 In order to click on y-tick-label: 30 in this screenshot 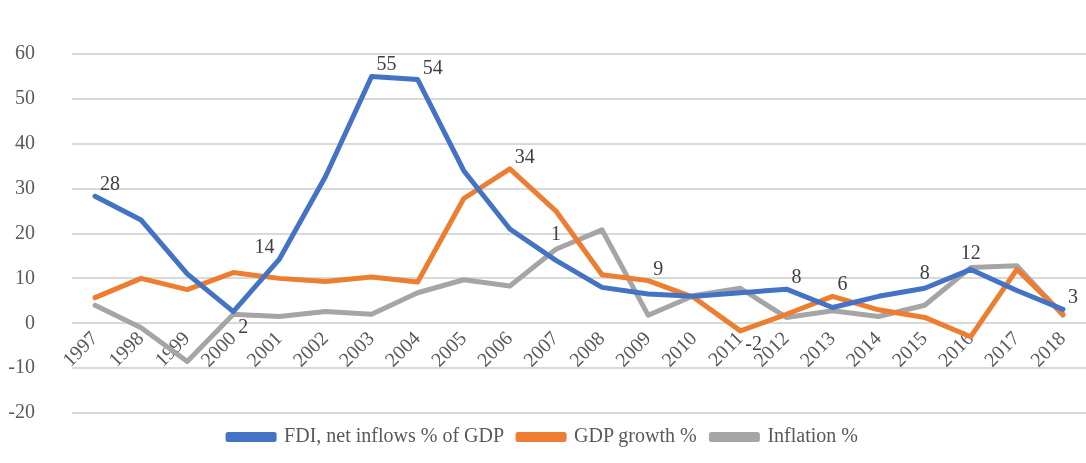, I will do `click(25, 186)`.